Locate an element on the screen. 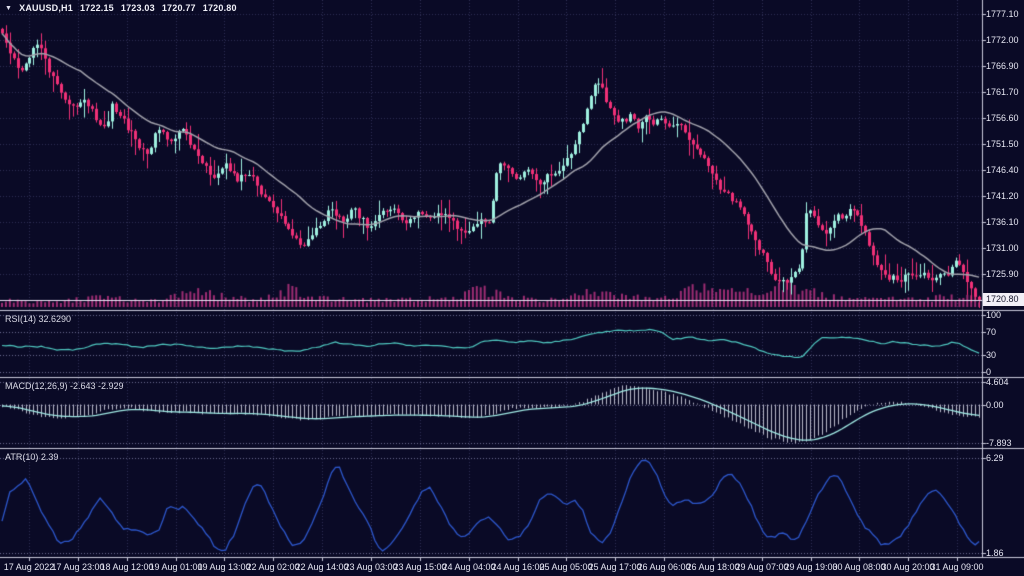 This screenshot has height=576, width=1024. price-tick-label: 1725.90 is located at coordinates (1002, 274).